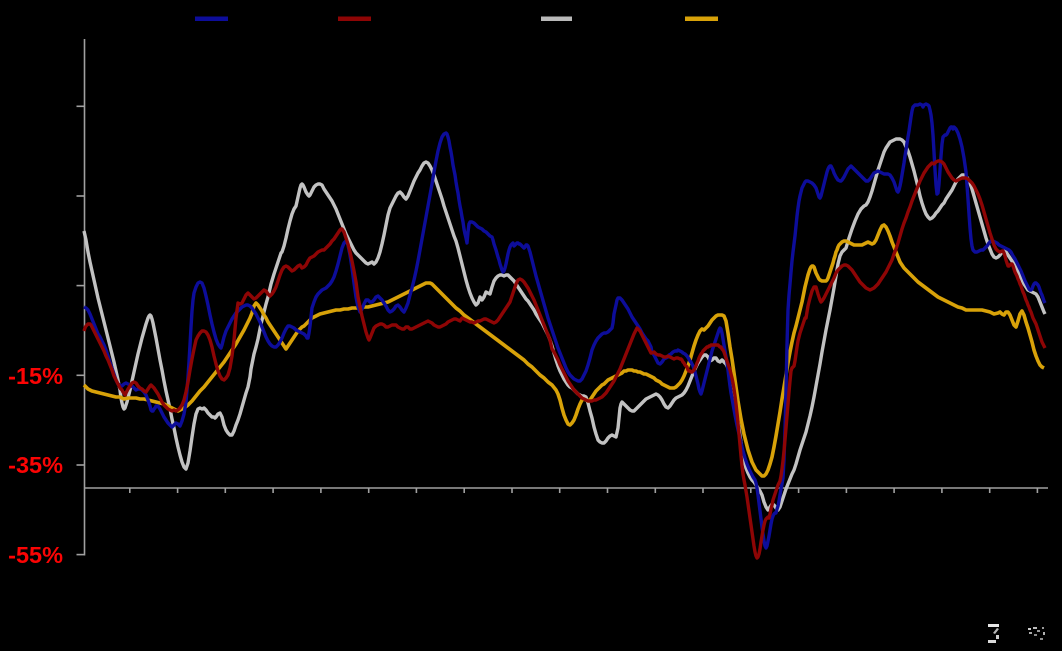  Describe the element at coordinates (35, 555) in the screenshot. I see `svg-text: -55%` at that location.